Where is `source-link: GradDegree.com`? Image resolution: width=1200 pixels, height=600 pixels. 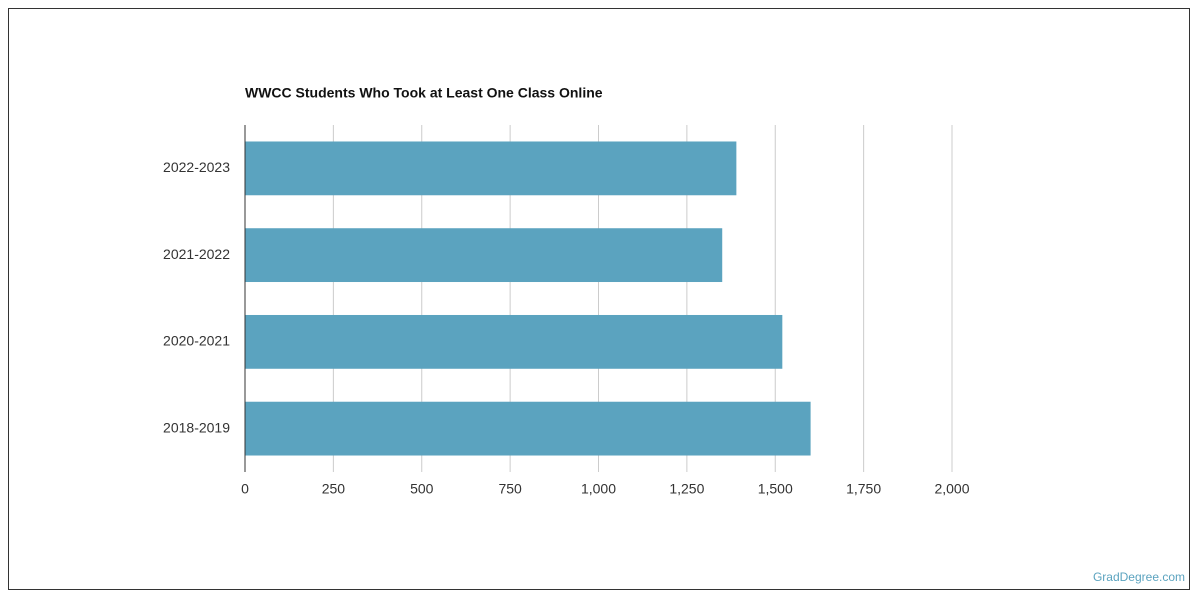
source-link: GradDegree.com is located at coordinates (1139, 577).